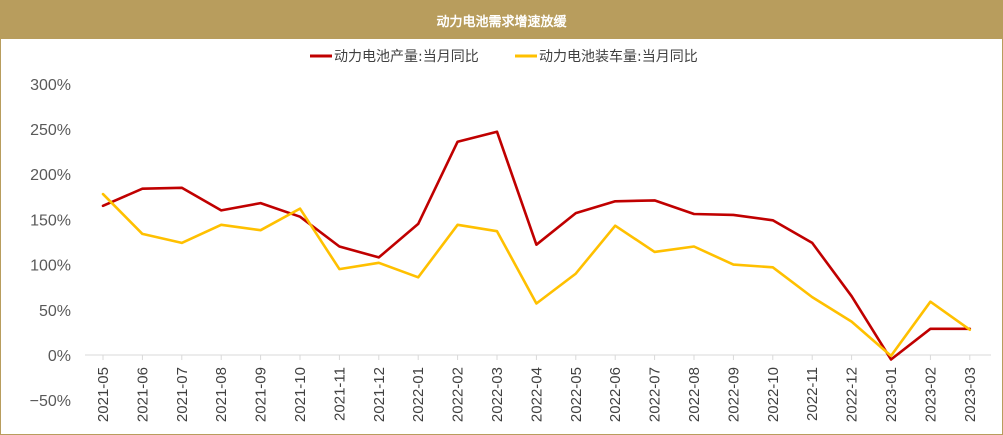  I want to click on x-tick-label: 2022-01, so click(418, 394).